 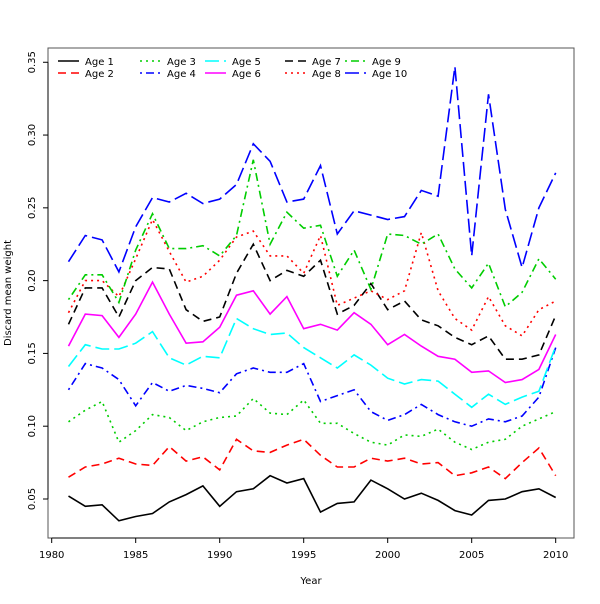 What do you see at coordinates (555, 555) in the screenshot?
I see `x-tick-label: 2010` at bounding box center [555, 555].